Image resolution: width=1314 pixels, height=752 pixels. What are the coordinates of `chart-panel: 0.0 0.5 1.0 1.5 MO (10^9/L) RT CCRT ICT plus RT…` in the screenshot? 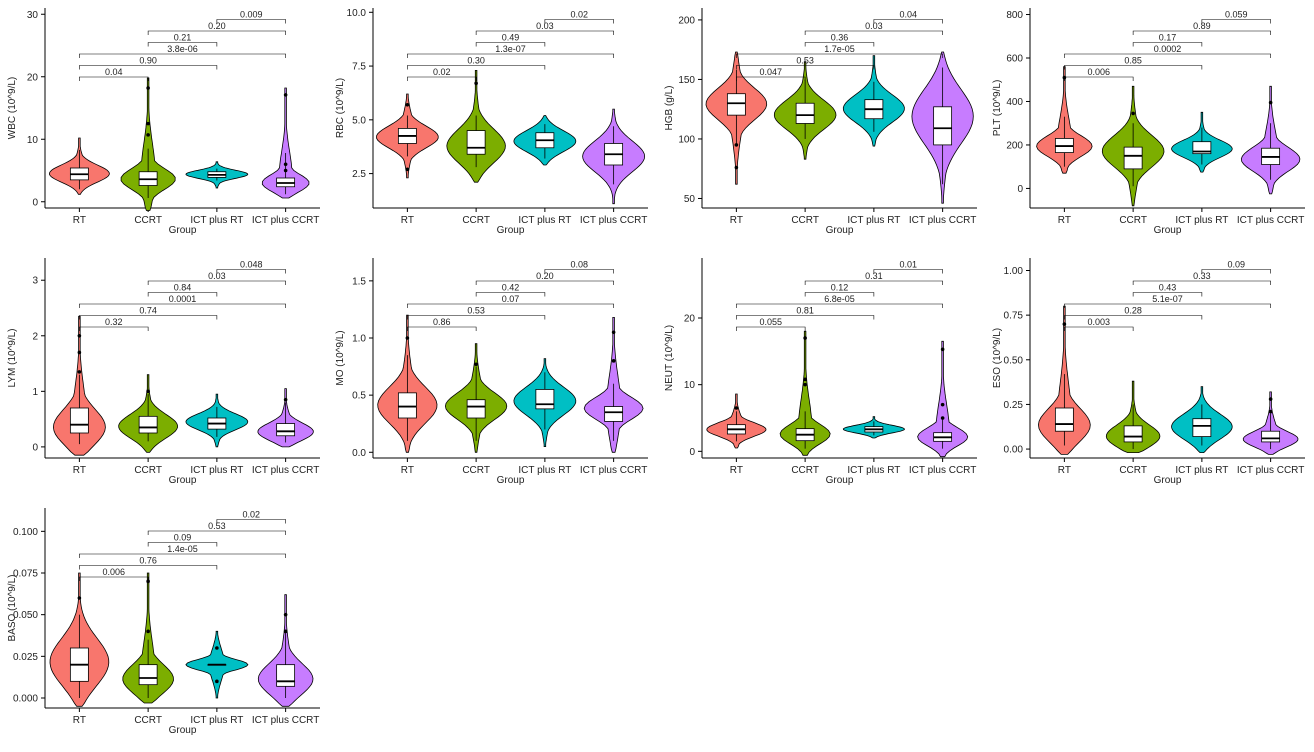 It's located at (492, 375).